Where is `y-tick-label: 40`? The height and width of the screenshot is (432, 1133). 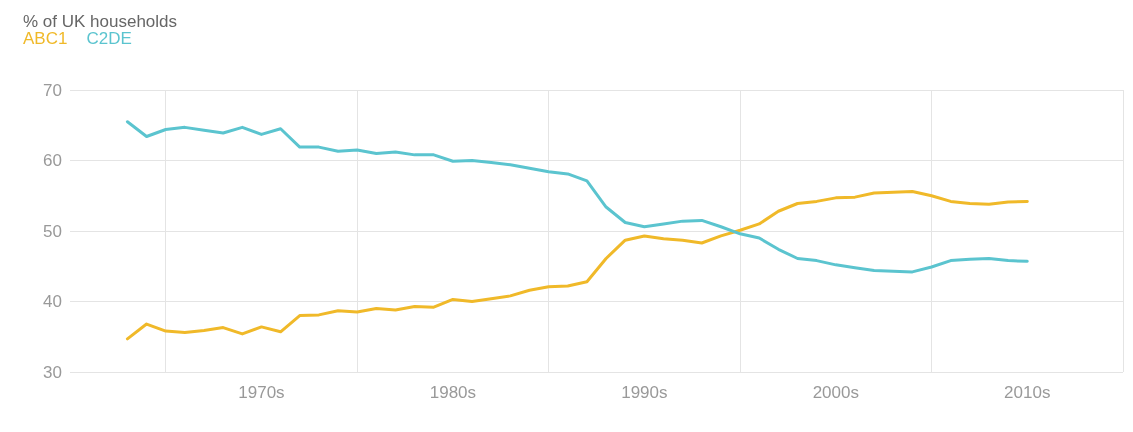 y-tick-label: 40 is located at coordinates (52, 301).